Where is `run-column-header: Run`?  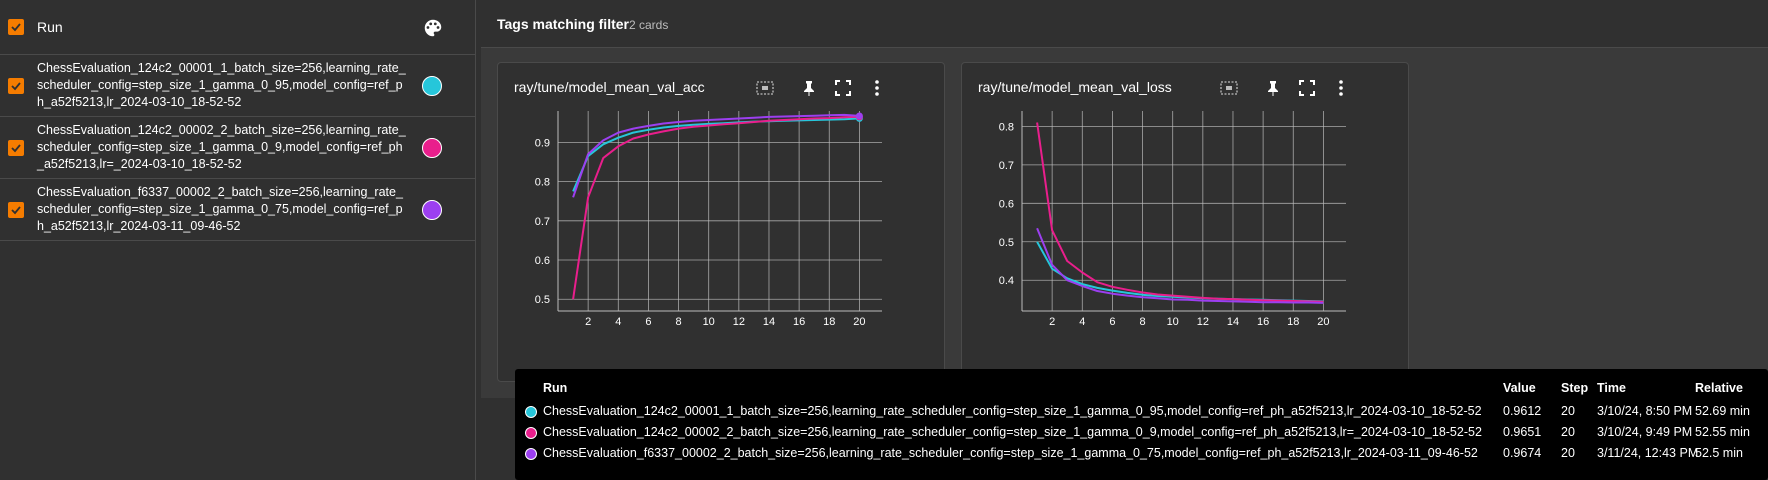
run-column-header: Run is located at coordinates (50, 27).